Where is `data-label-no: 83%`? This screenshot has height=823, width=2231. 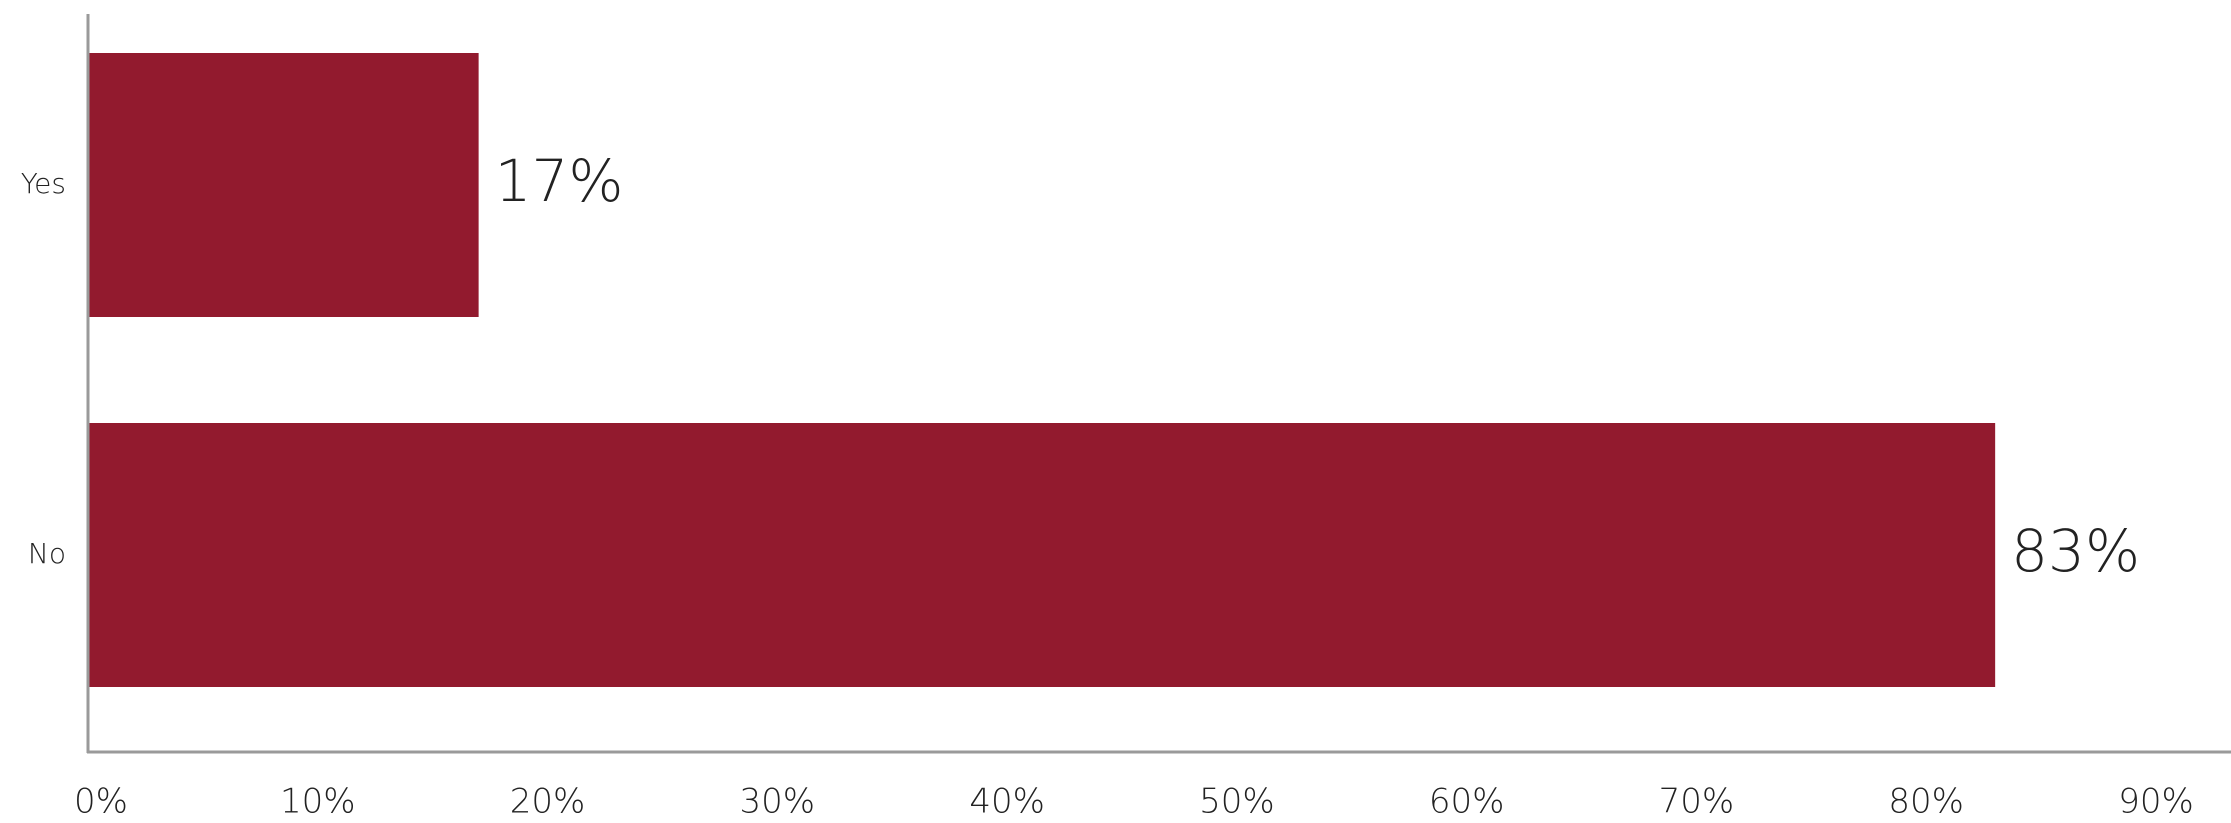 data-label-no: 83% is located at coordinates (2075, 551).